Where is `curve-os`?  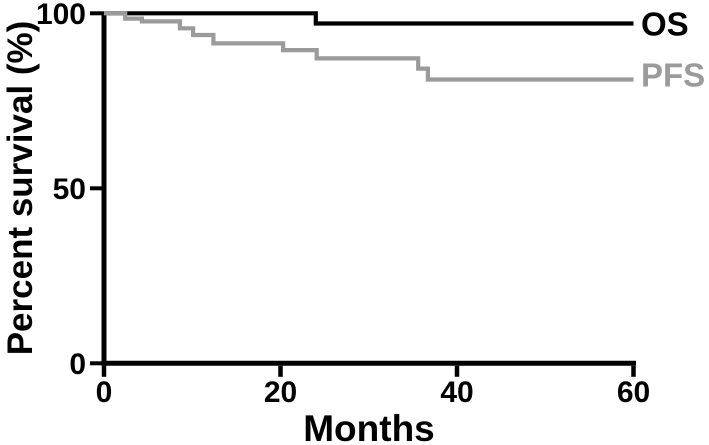 curve-os is located at coordinates (369, 18).